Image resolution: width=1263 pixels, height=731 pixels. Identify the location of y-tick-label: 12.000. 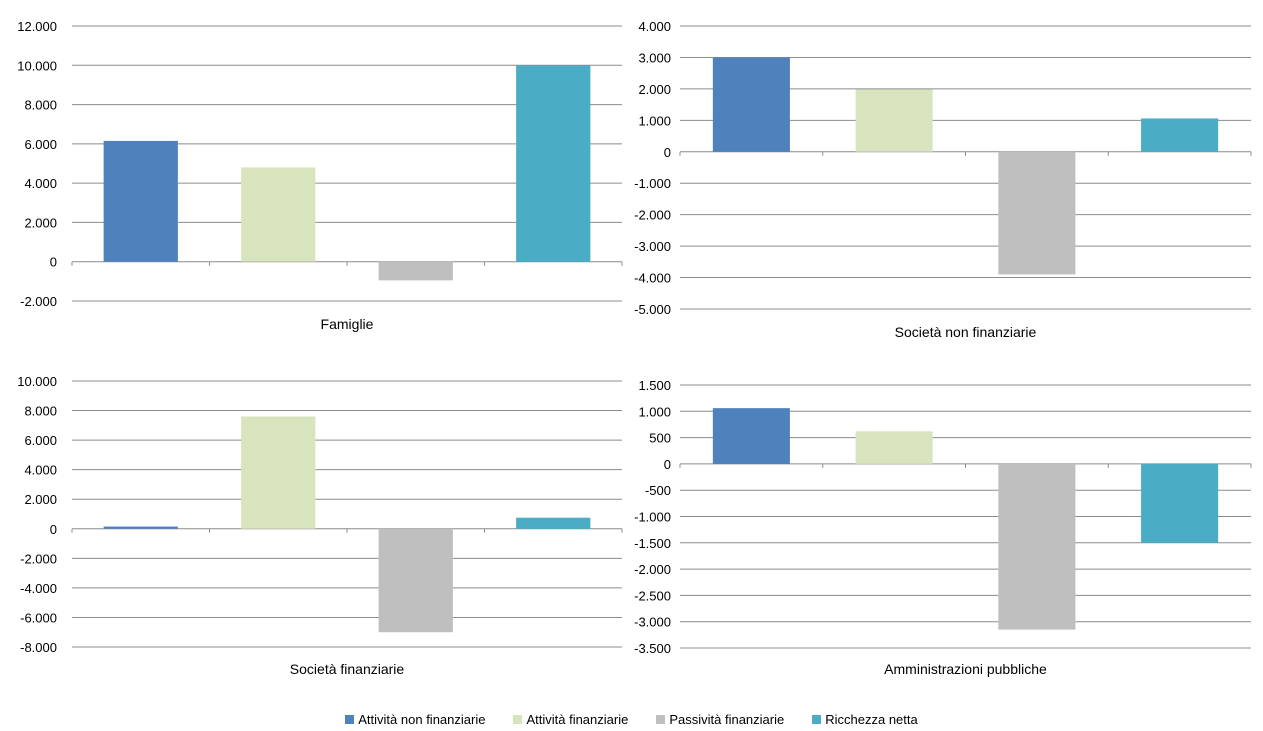
(37, 26).